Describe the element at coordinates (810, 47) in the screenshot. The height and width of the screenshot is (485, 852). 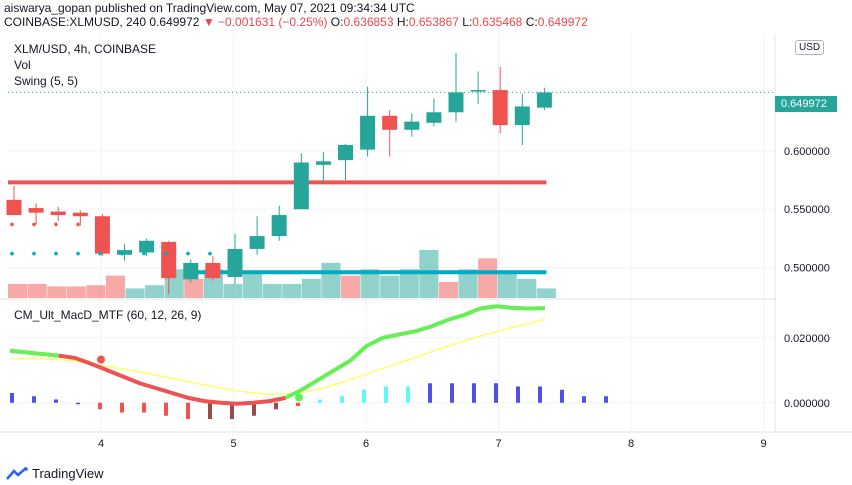
I see `currency-button: USD` at that location.